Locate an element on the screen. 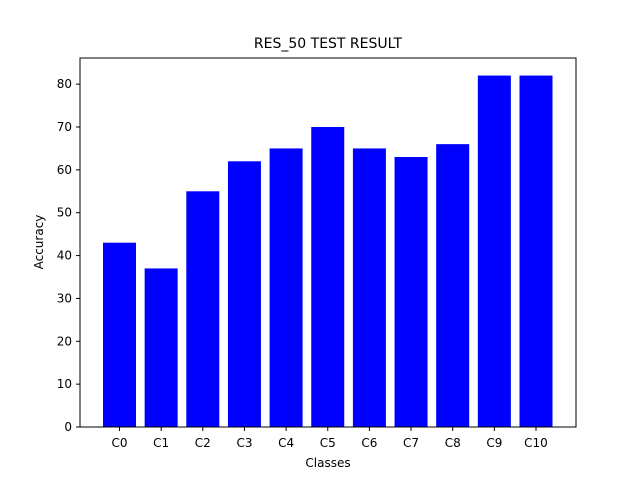 Image resolution: width=640 pixels, height=480 pixels. y-axis: 0 10 20 30 40 50 60 70 80 is located at coordinates (68, 255).